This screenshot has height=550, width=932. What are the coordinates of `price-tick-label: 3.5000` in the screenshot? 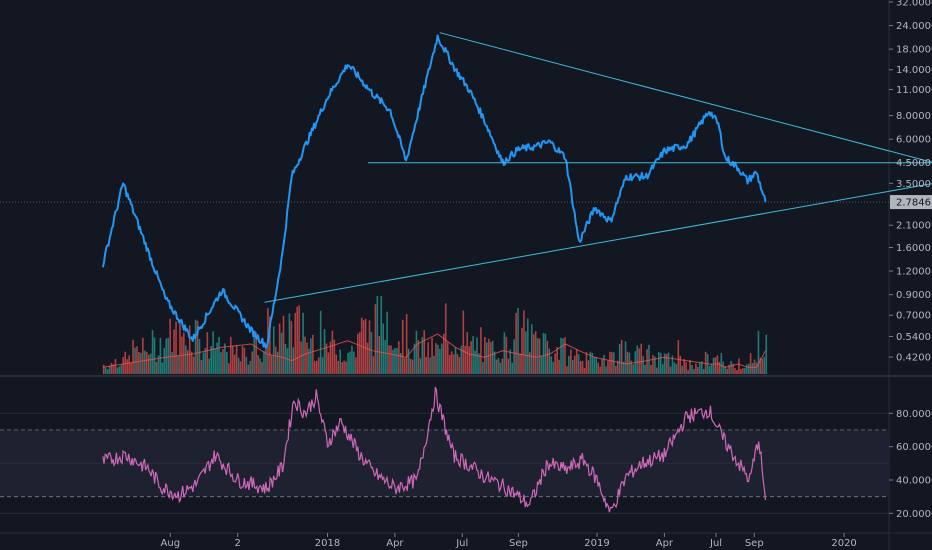 It's located at (913, 184).